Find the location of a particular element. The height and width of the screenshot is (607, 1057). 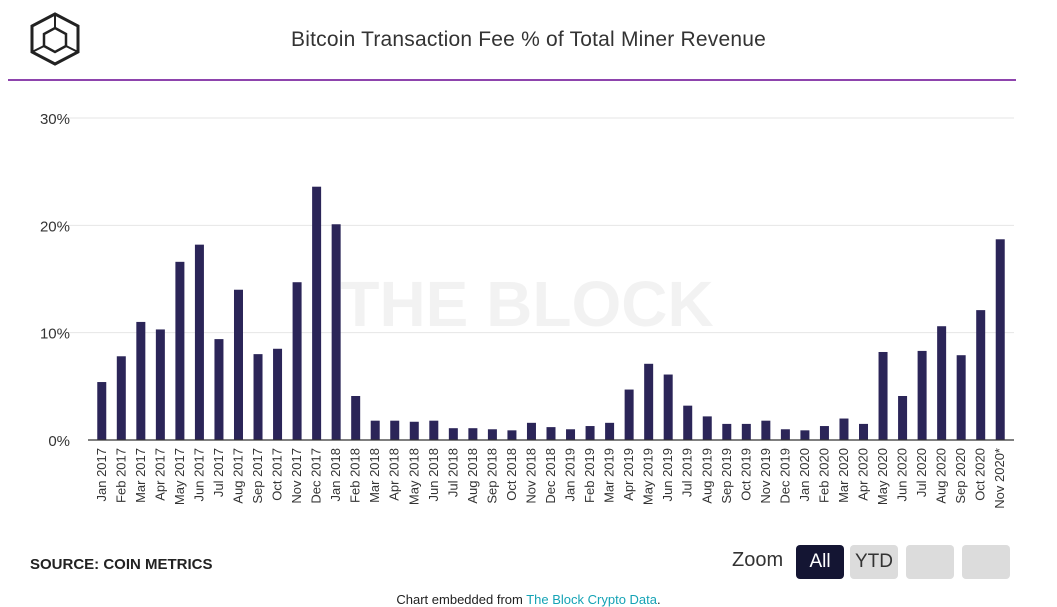

the-block-data-link: The Block Crypto Data is located at coordinates (591, 599).